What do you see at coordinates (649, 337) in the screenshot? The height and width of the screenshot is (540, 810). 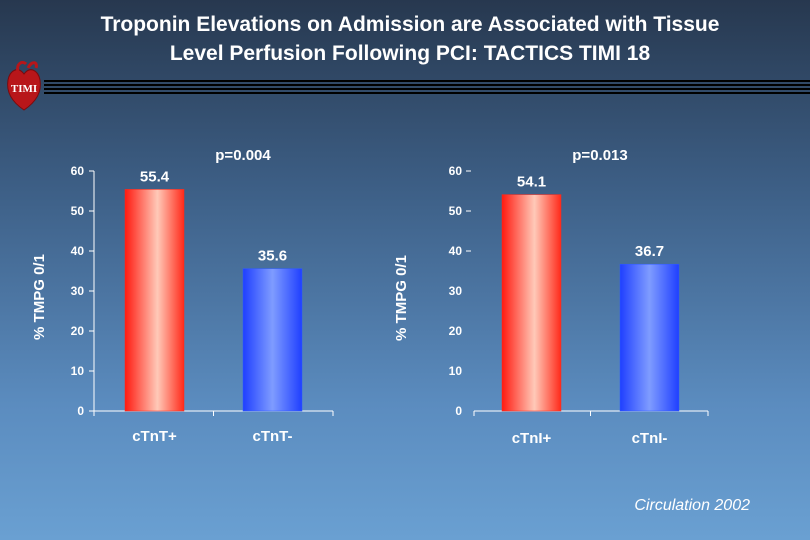 I see `bar-cTnI-` at bounding box center [649, 337].